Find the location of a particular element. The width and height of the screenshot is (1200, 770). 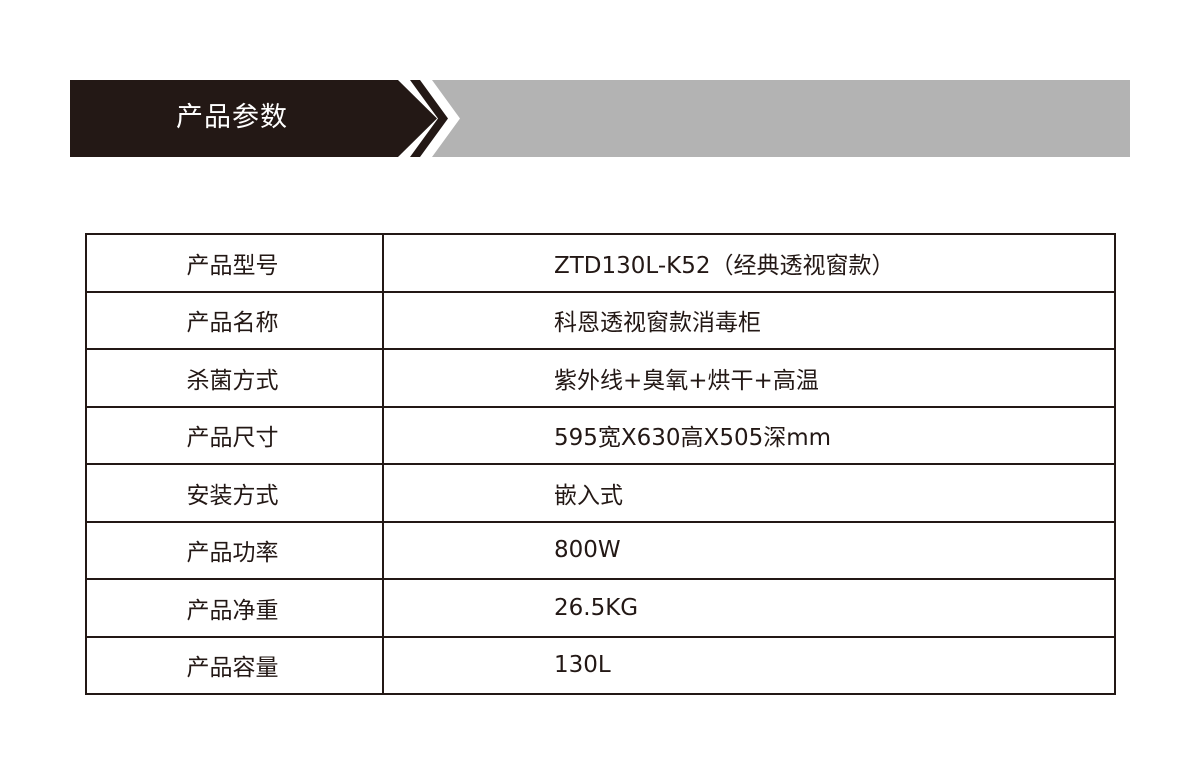

spec-value: ZTD130L-K52（经典透视窗款） is located at coordinates (749, 263).